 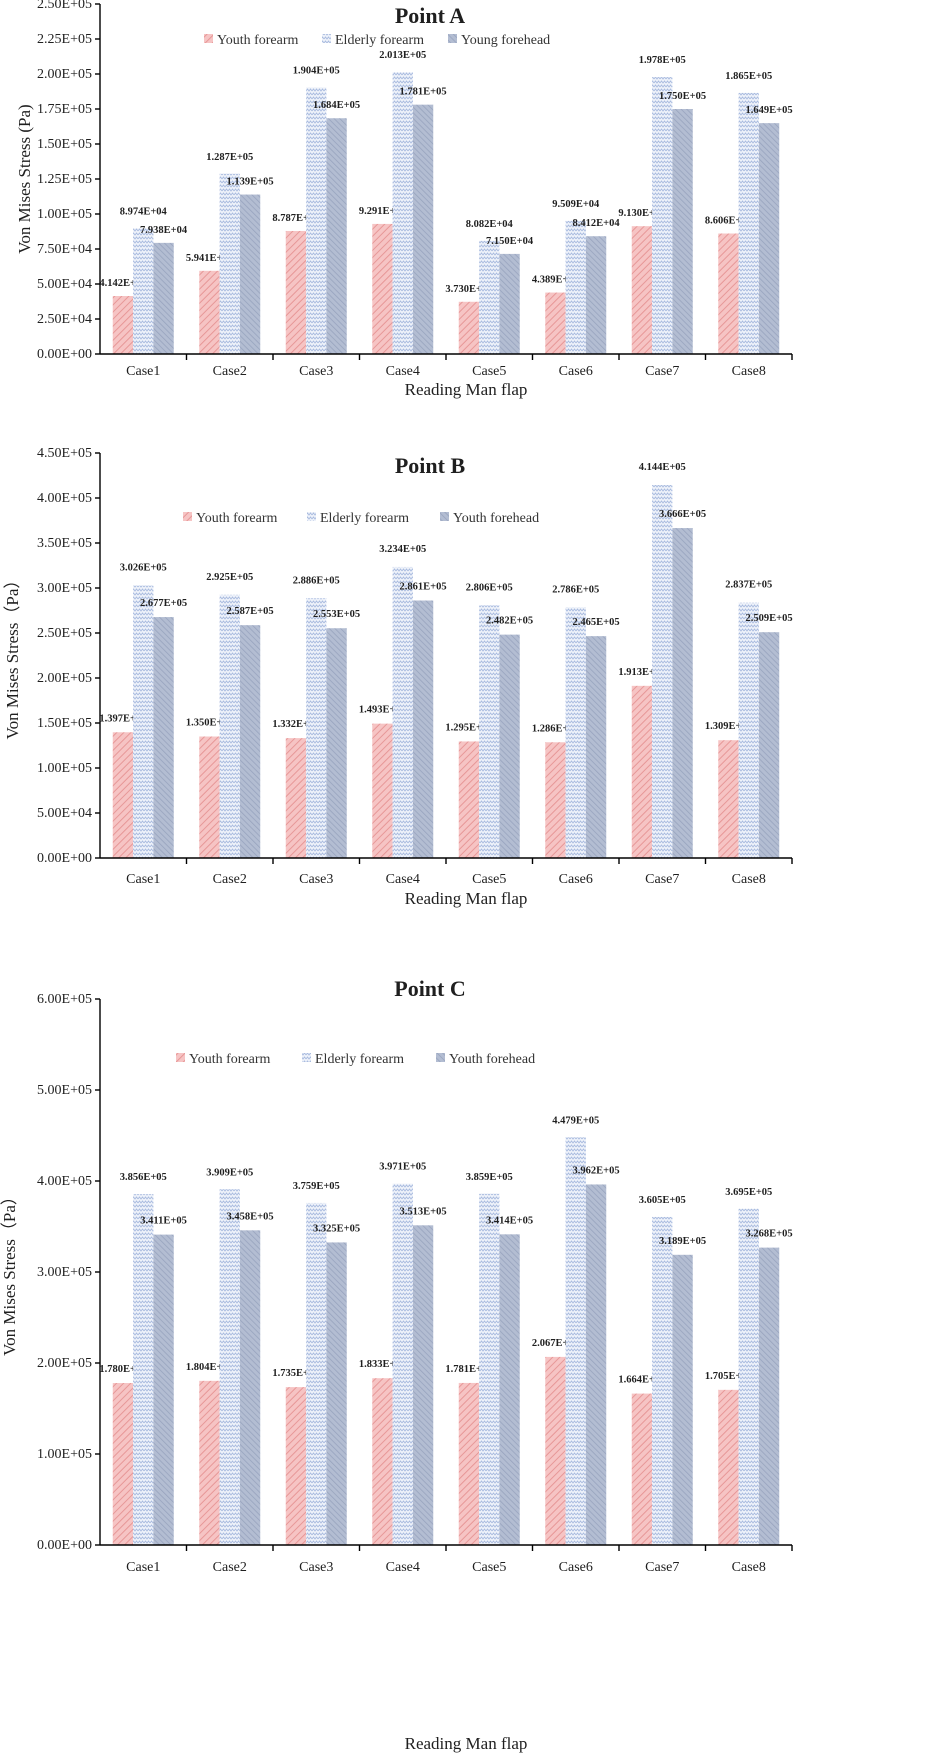 I want to click on data-label: 3.234E+05, so click(x=402, y=549).